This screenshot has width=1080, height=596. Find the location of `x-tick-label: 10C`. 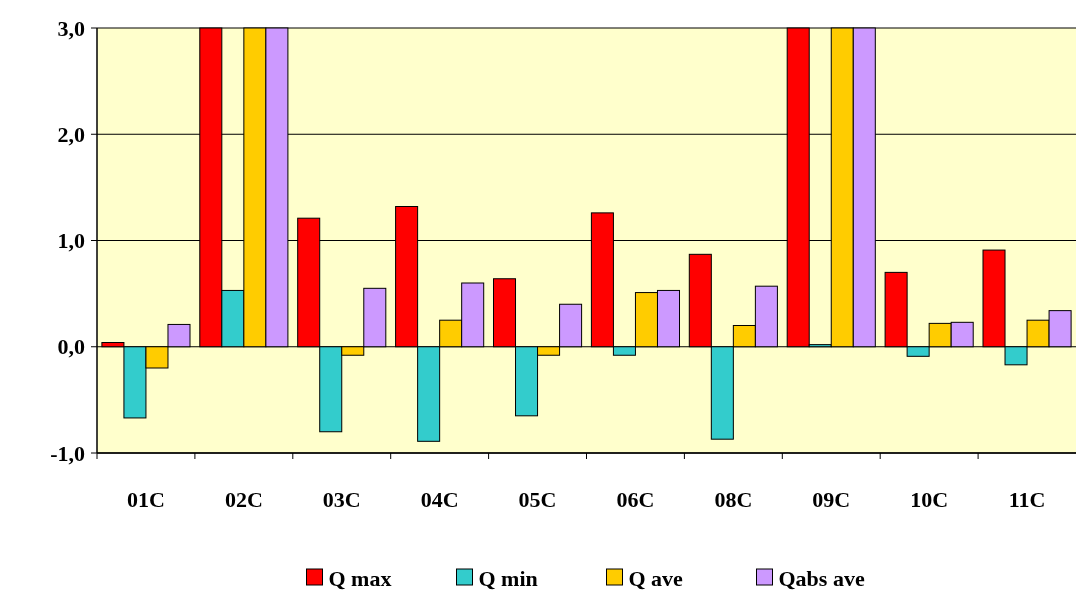

x-tick-label: 10C is located at coordinates (929, 499).